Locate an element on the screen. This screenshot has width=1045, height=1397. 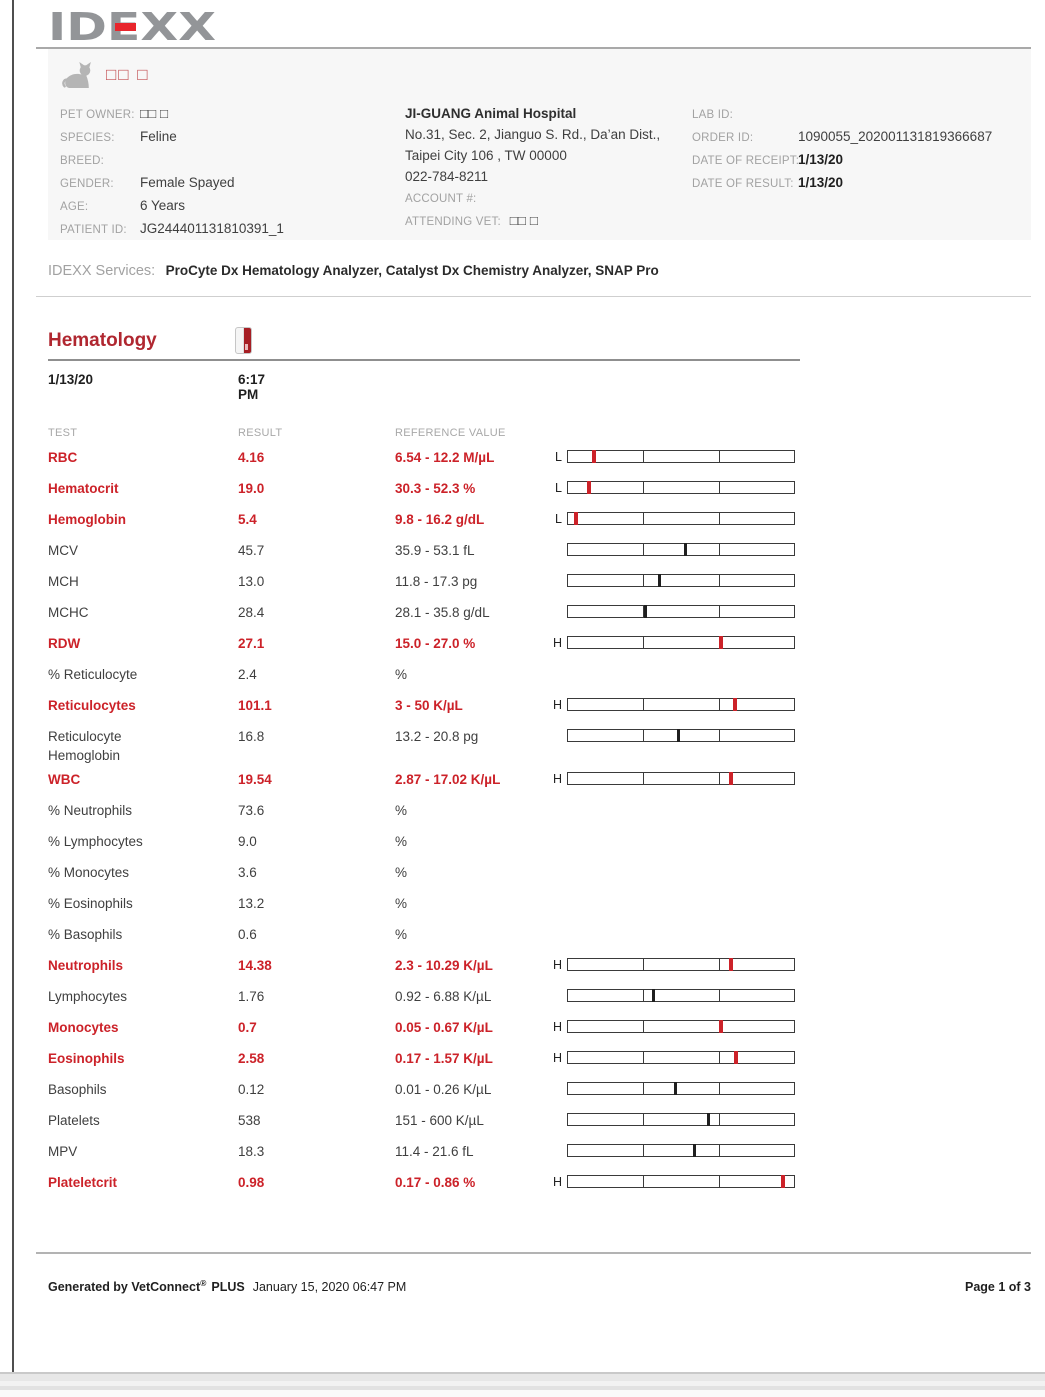
test-result: 0.12 is located at coordinates (251, 1089).